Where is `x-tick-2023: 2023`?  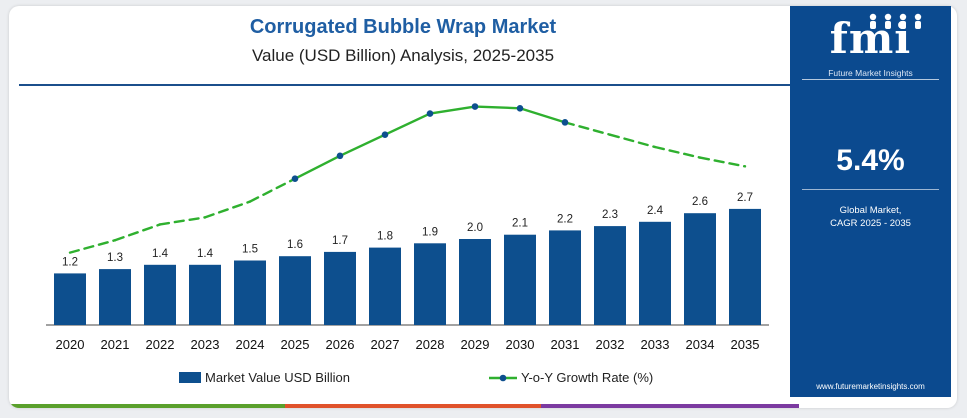 x-tick-2023: 2023 is located at coordinates (205, 344).